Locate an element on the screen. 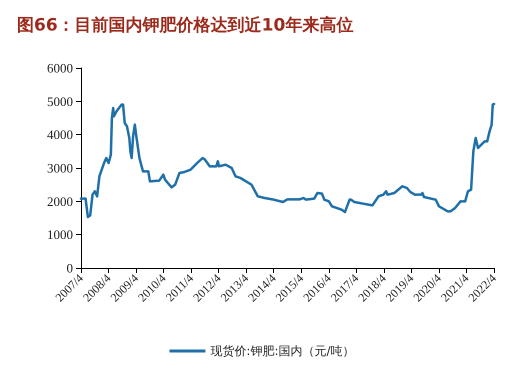 Image resolution: width=524 pixels, height=378 pixels. y-tick-label: 1000 is located at coordinates (60, 234).